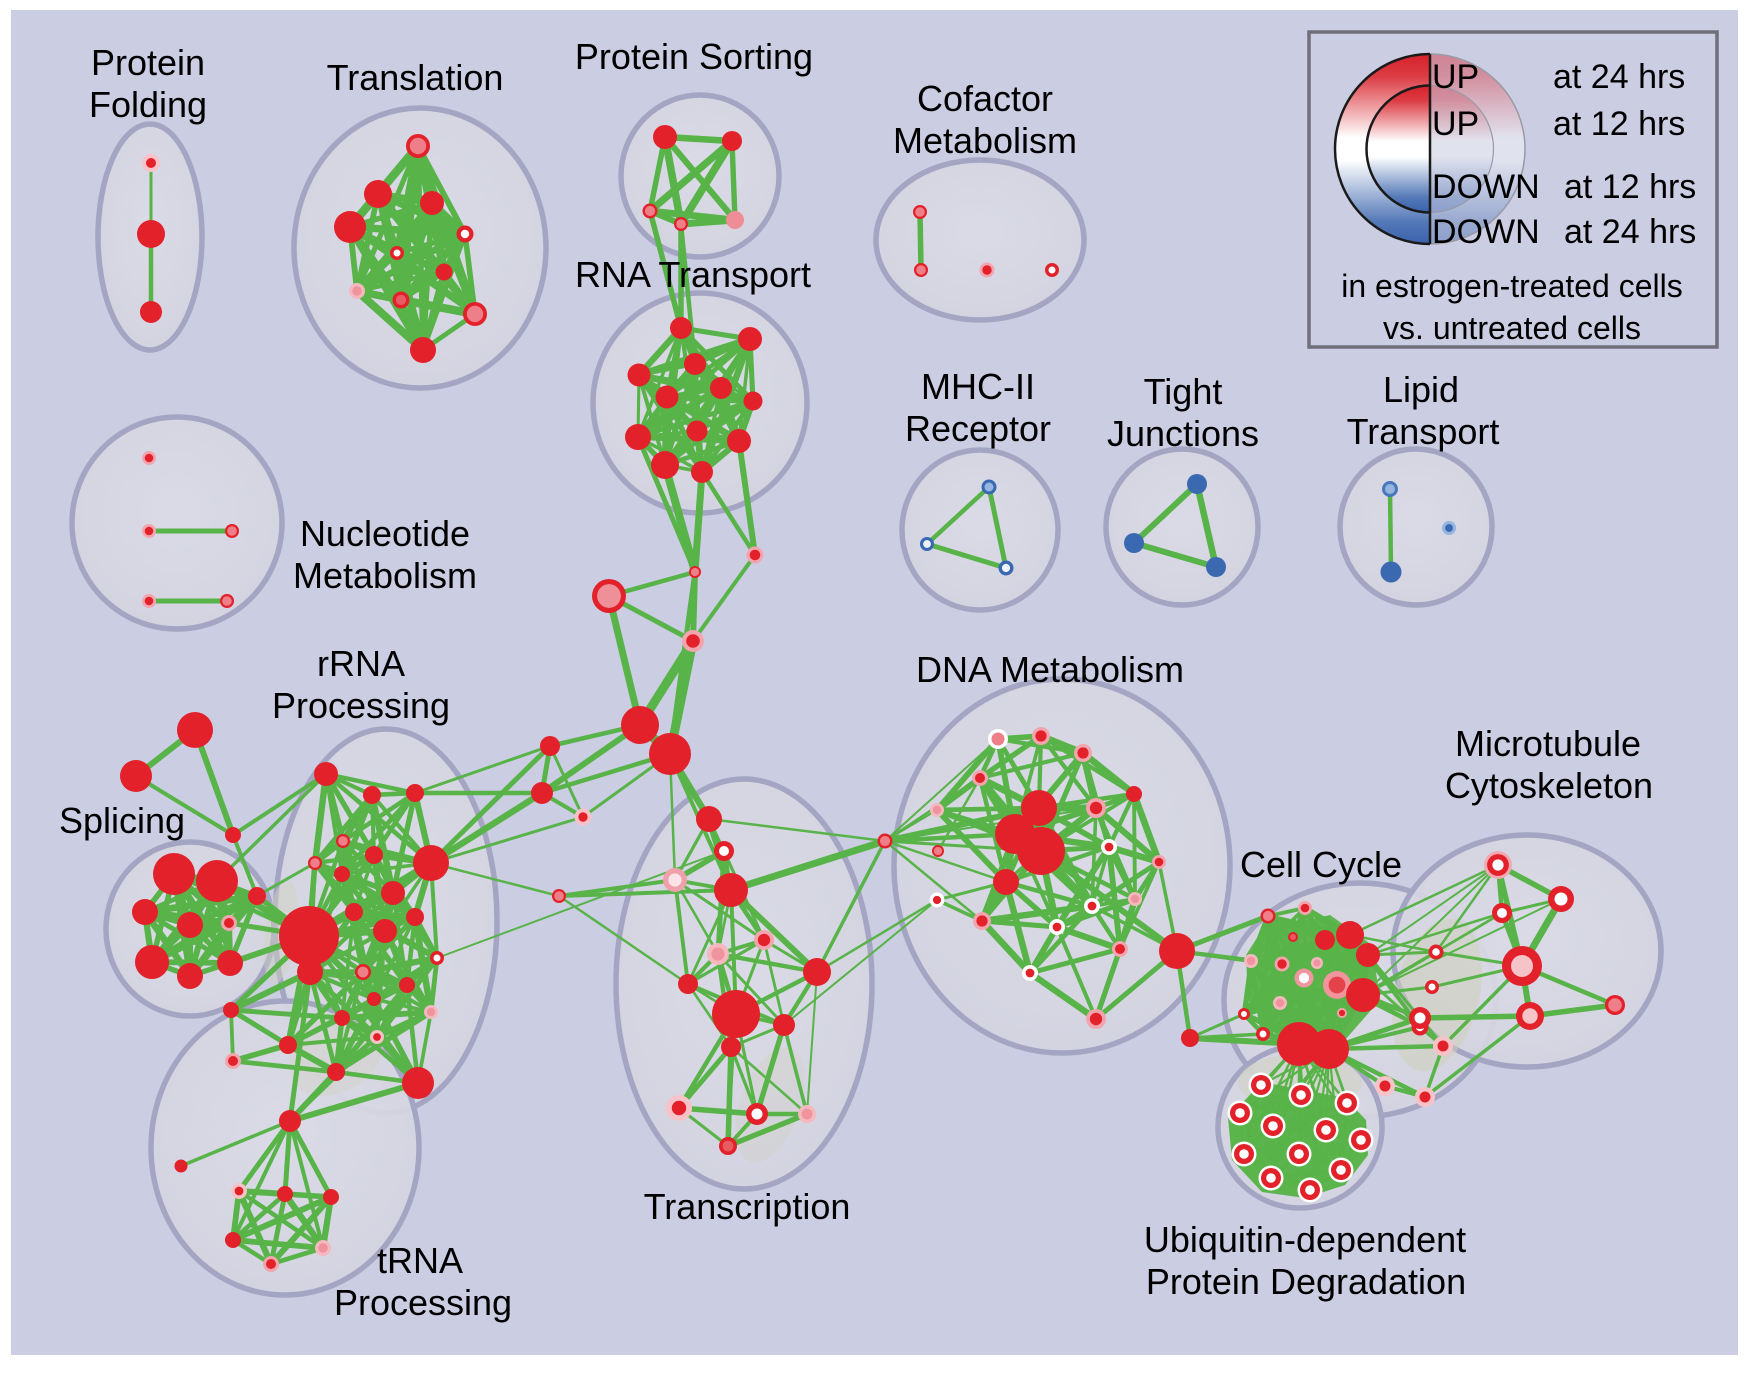 The image size is (1750, 1381). What do you see at coordinates (978, 428) in the screenshot?
I see `svg-text: Receptor` at bounding box center [978, 428].